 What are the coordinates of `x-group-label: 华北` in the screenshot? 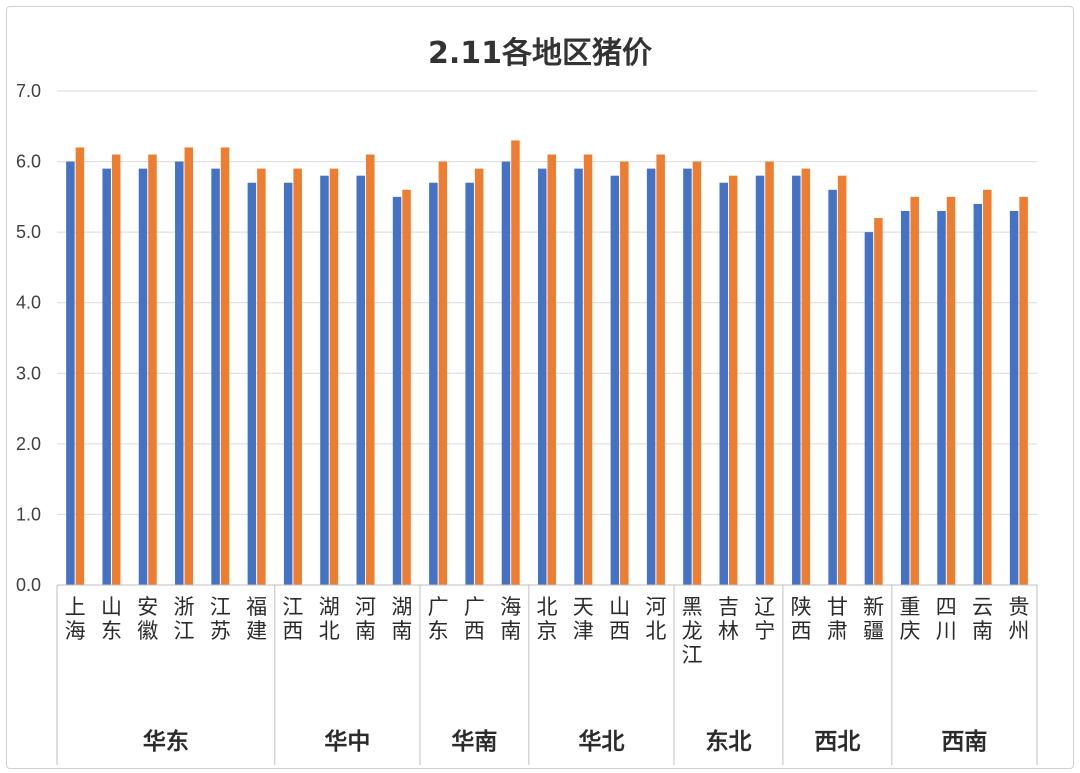 It's located at (601, 741).